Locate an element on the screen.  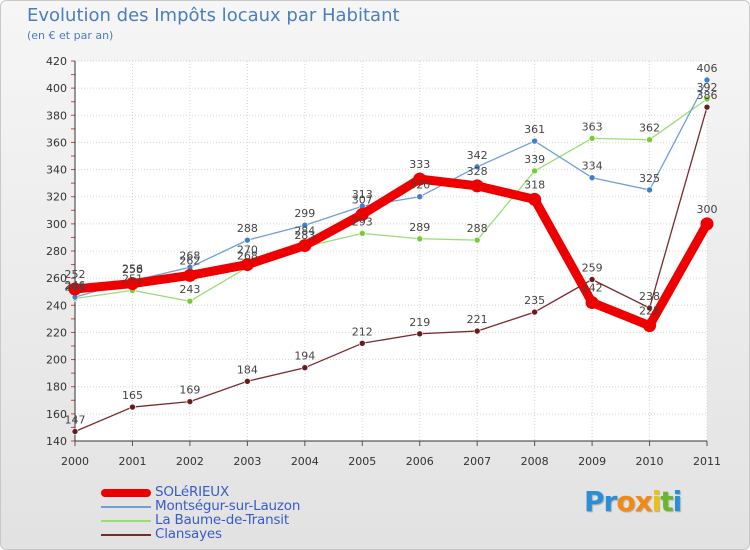
x-tick-label: 2008 is located at coordinates (535, 461).